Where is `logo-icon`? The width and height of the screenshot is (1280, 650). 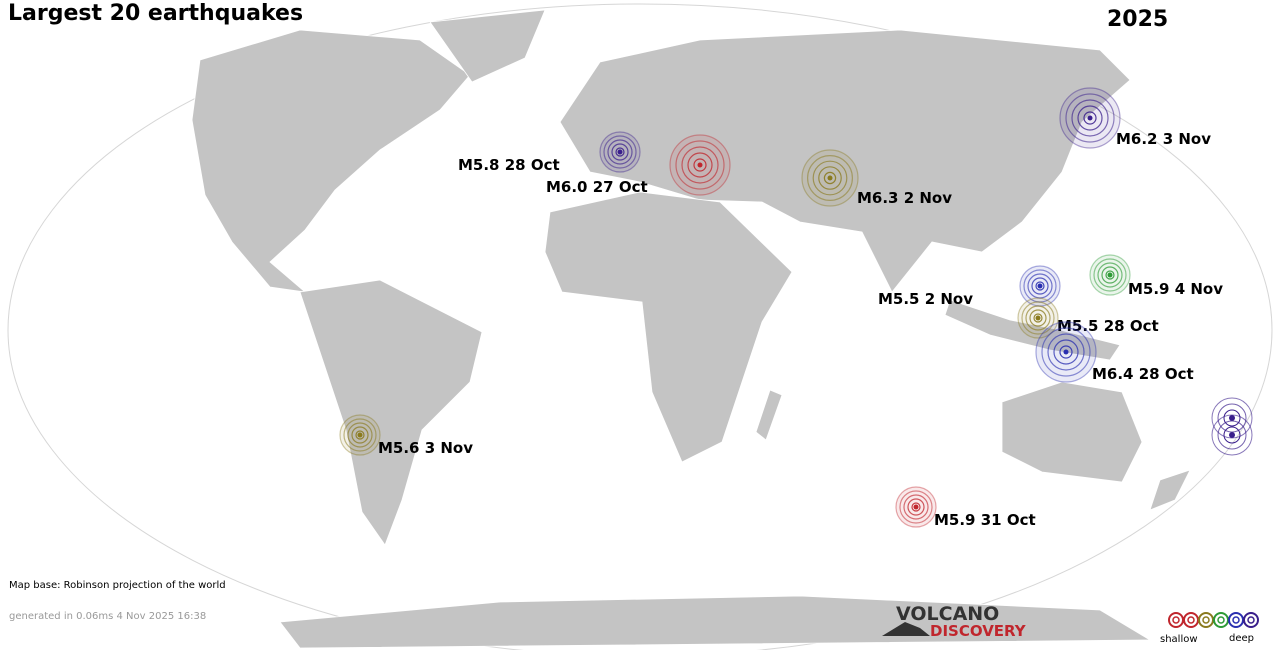 logo-icon is located at coordinates (906, 629).